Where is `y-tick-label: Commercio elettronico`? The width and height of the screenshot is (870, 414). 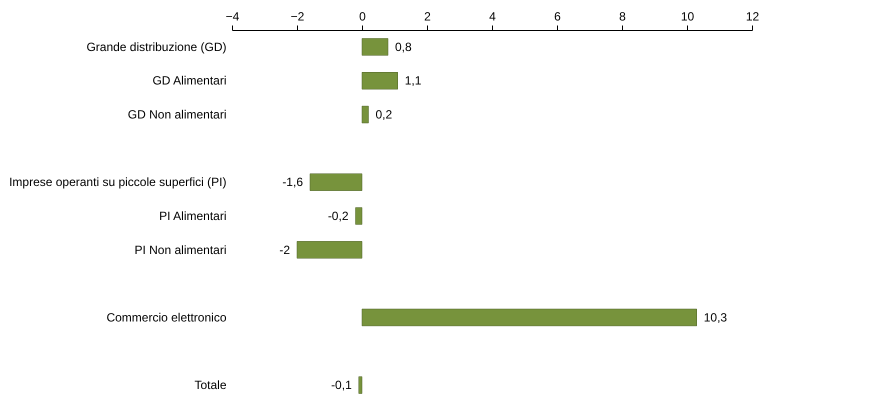 y-tick-label: Commercio elettronico is located at coordinates (166, 317).